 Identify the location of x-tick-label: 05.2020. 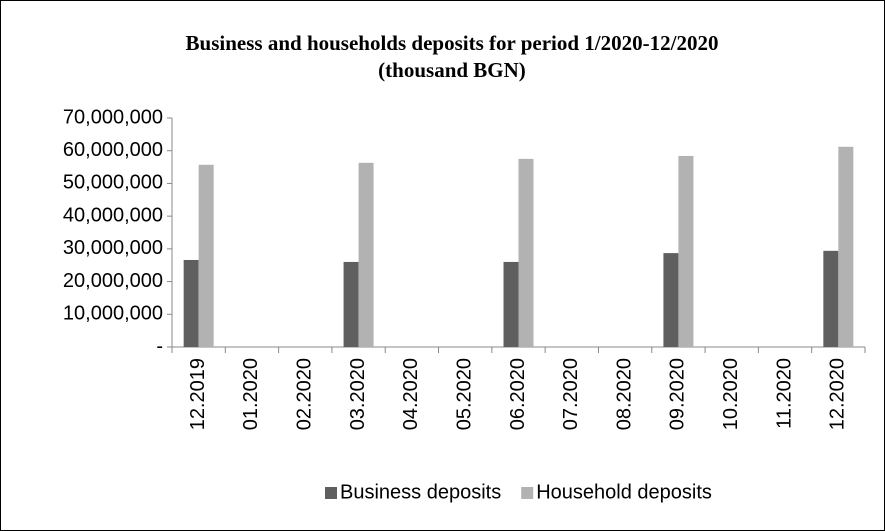
(464, 394).